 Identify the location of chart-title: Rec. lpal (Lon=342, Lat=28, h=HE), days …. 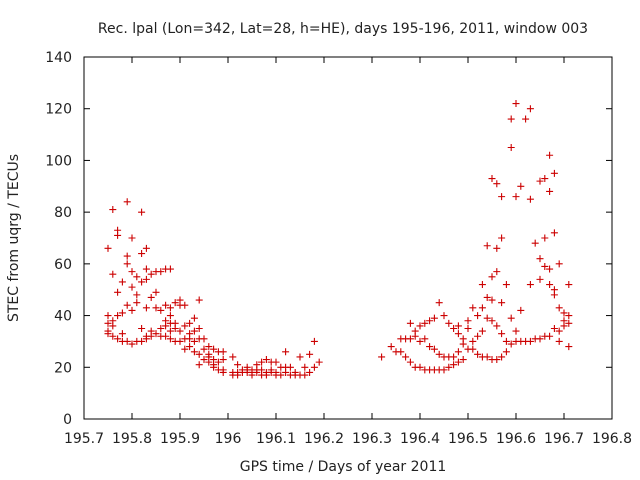
(343, 29).